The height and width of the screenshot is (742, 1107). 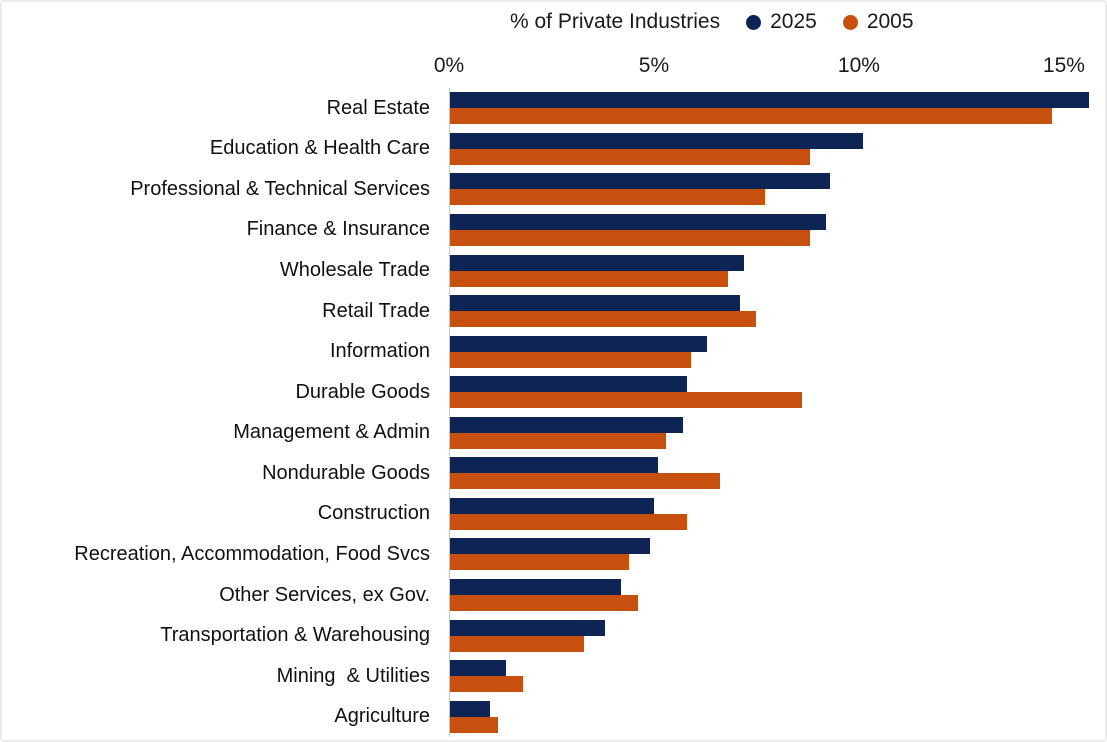 What do you see at coordinates (319, 148) in the screenshot?
I see `category-label: Education & Health Care` at bounding box center [319, 148].